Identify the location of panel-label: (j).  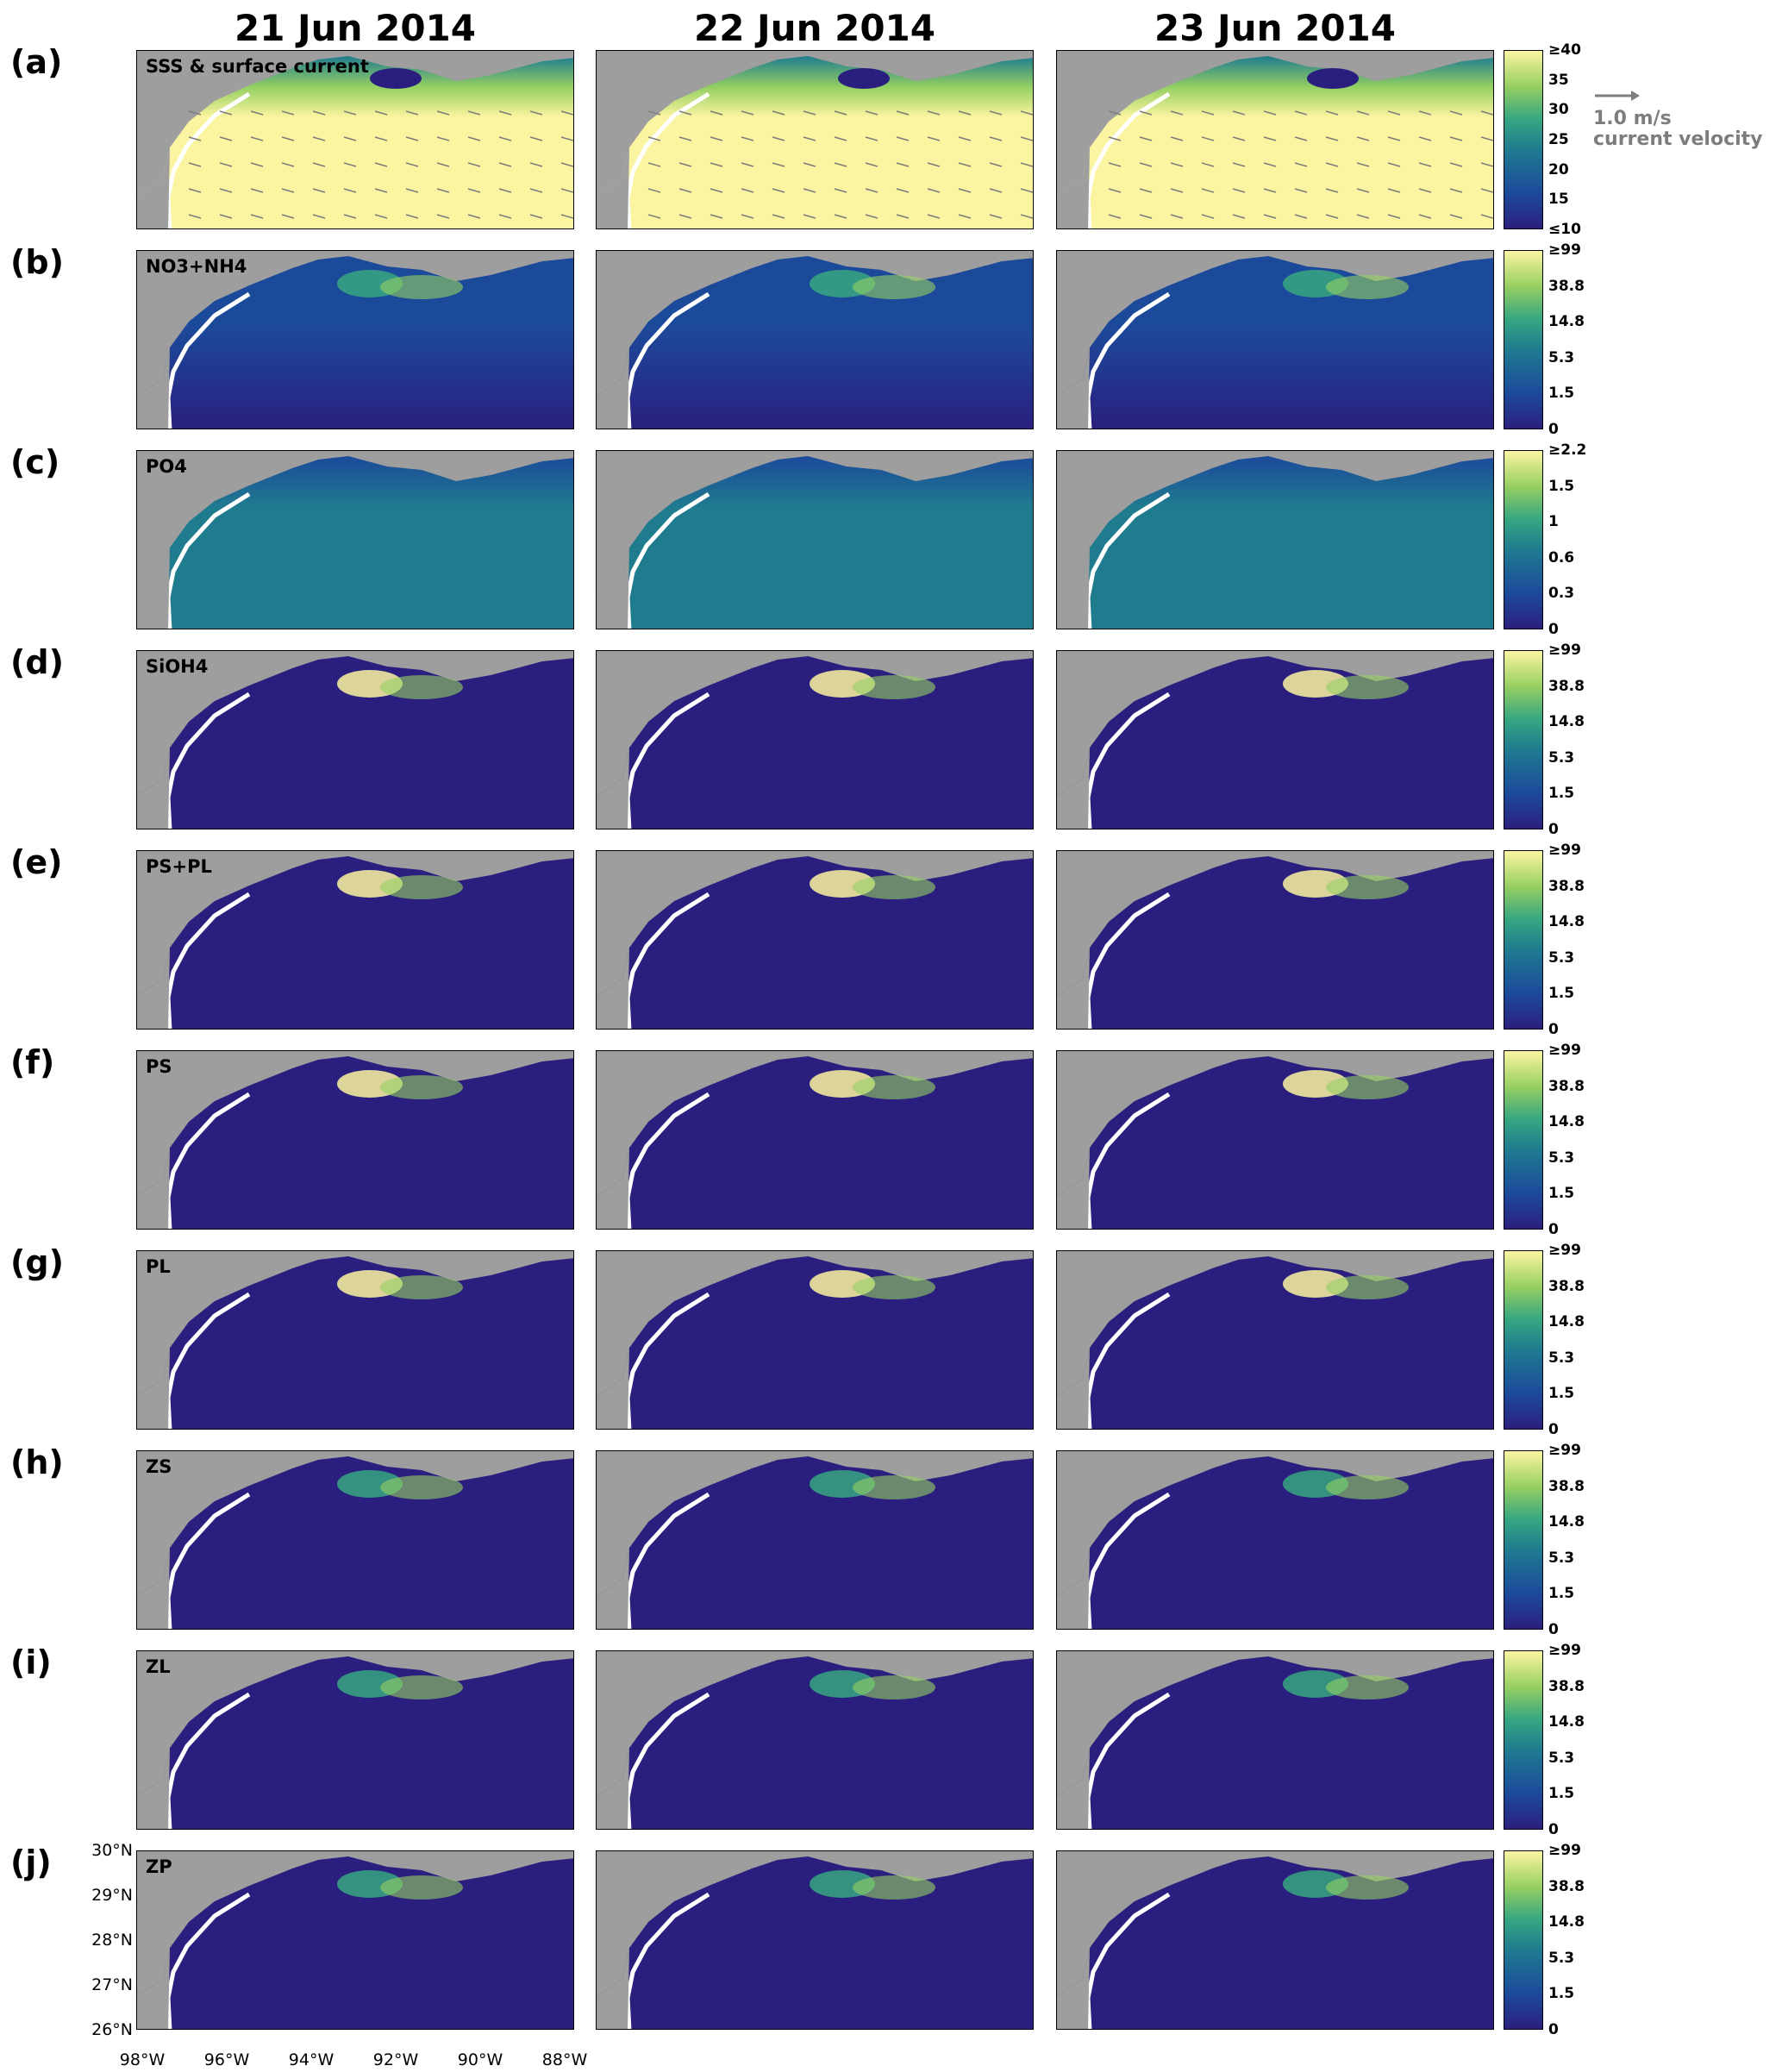
(31, 1862).